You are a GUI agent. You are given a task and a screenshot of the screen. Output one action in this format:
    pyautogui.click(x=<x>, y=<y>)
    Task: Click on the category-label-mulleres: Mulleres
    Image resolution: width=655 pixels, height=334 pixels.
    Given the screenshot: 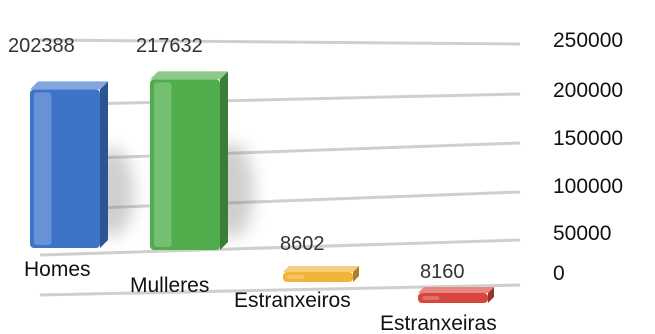 What is the action you would take?
    pyautogui.click(x=169, y=285)
    